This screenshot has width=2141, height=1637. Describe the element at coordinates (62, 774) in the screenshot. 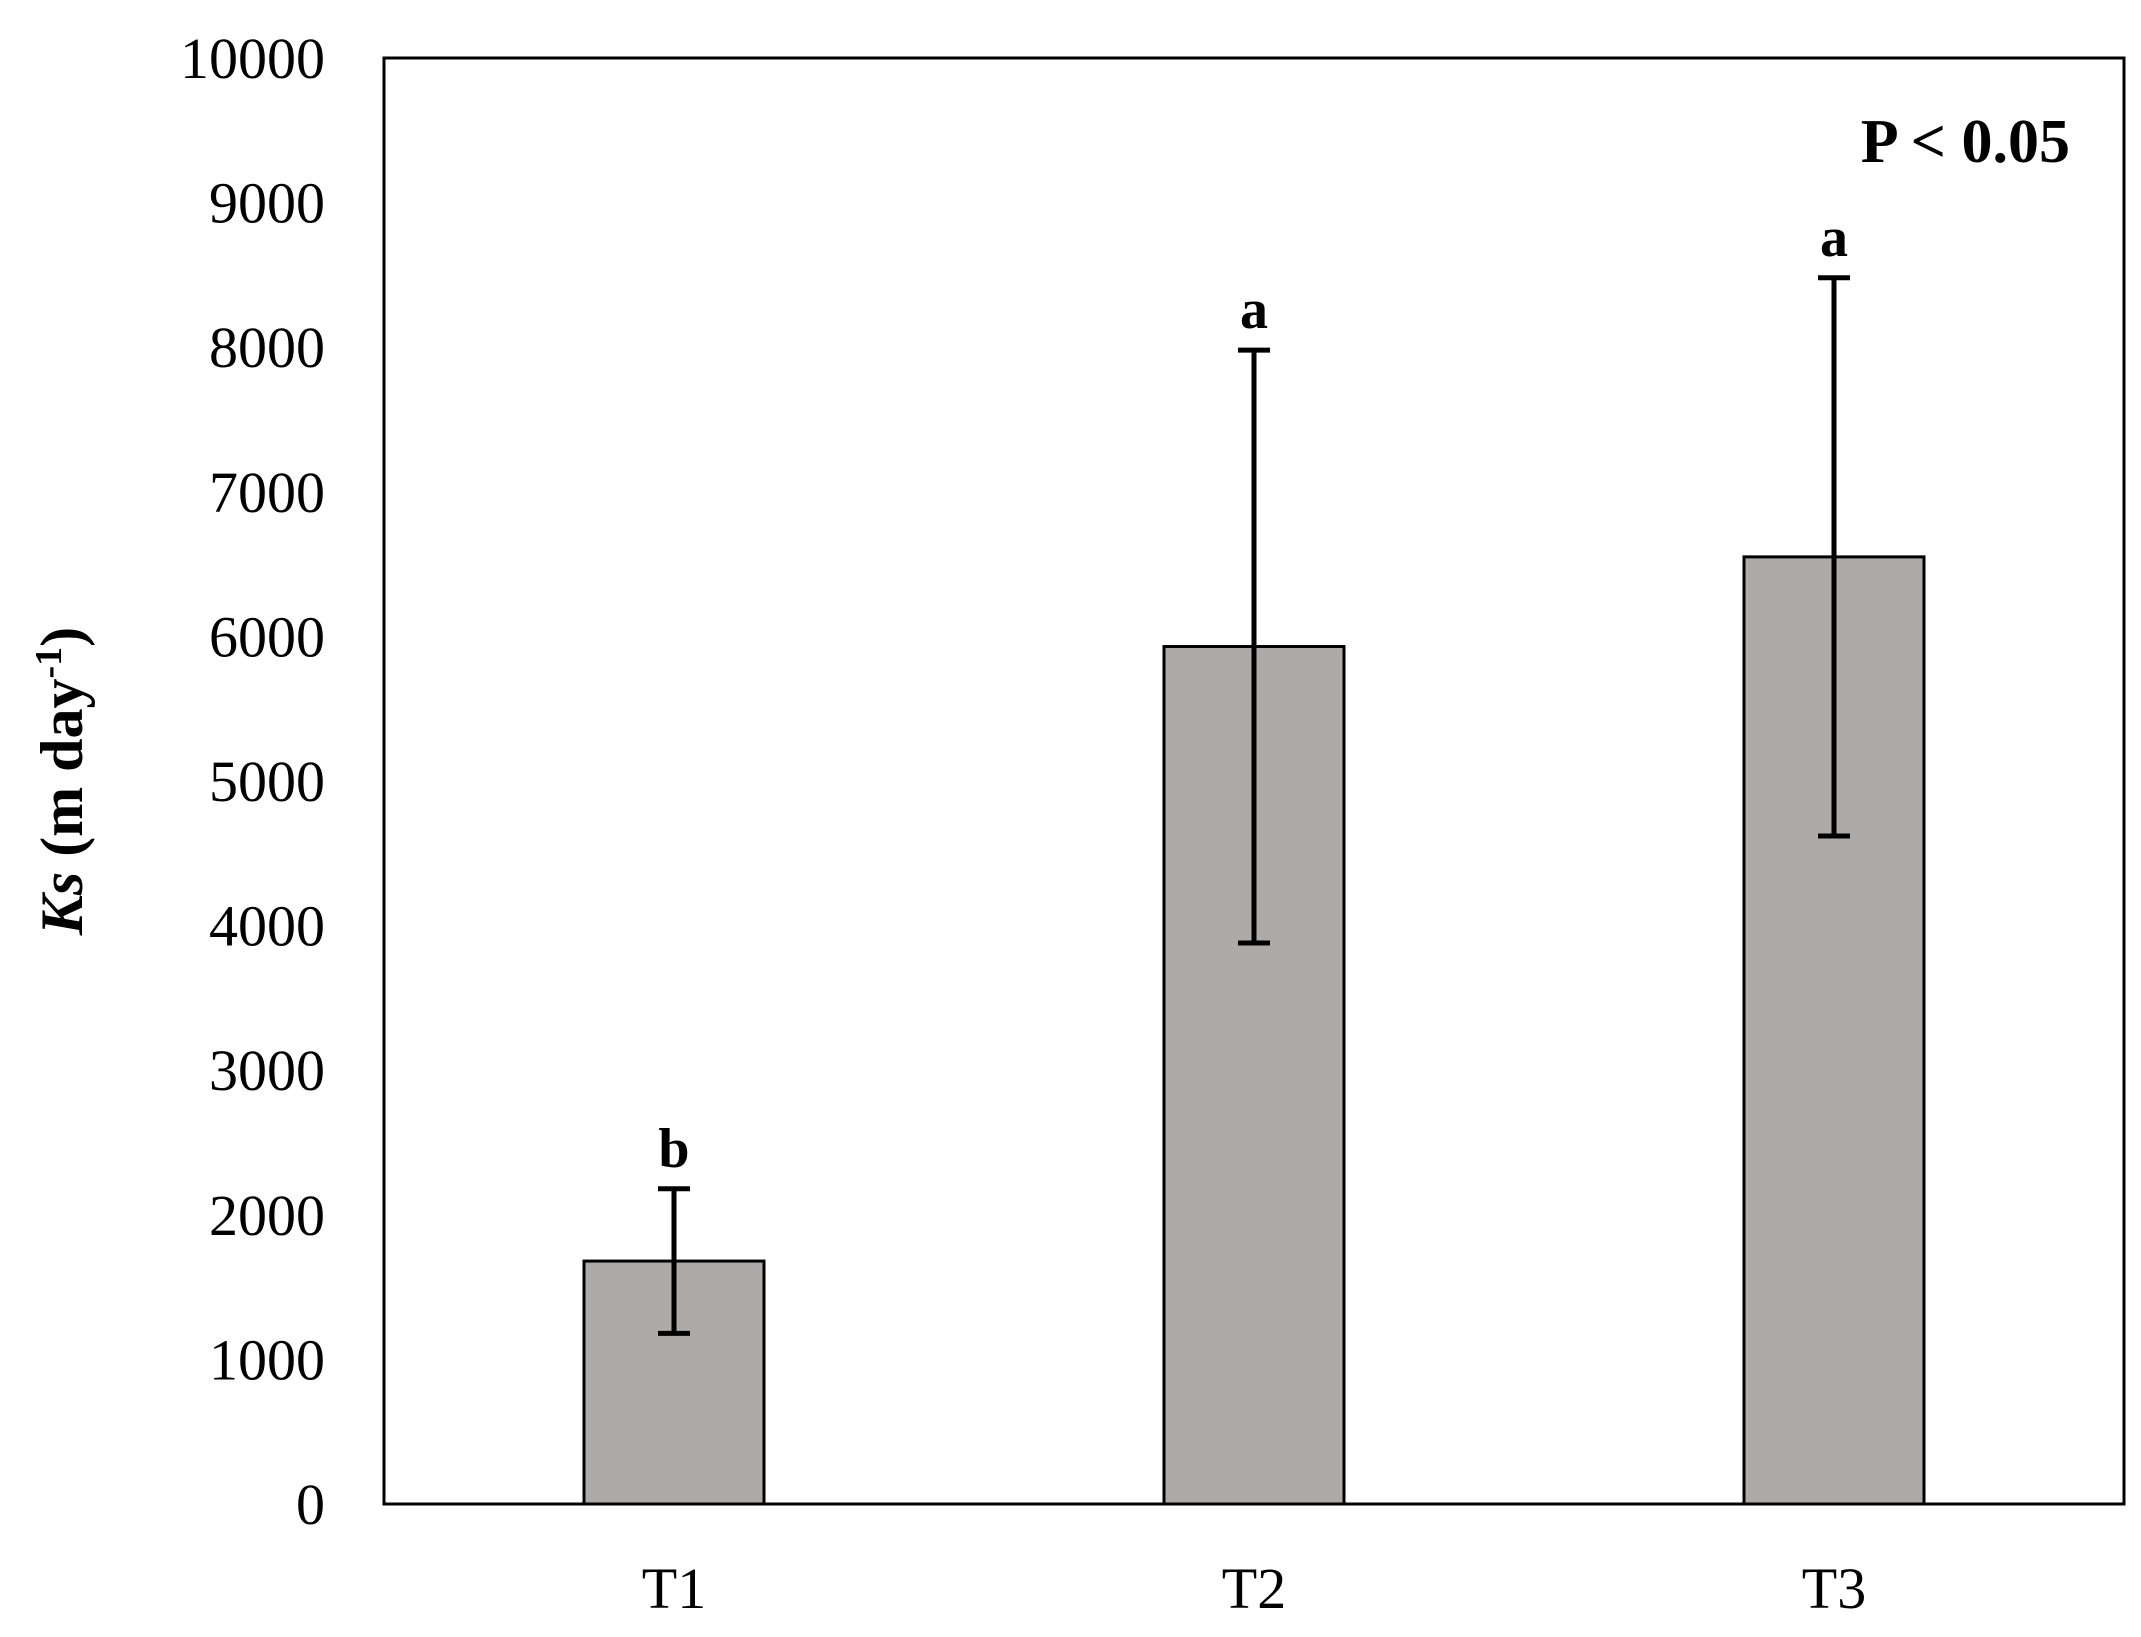

I see `y-axis-label-unit: (m day` at that location.